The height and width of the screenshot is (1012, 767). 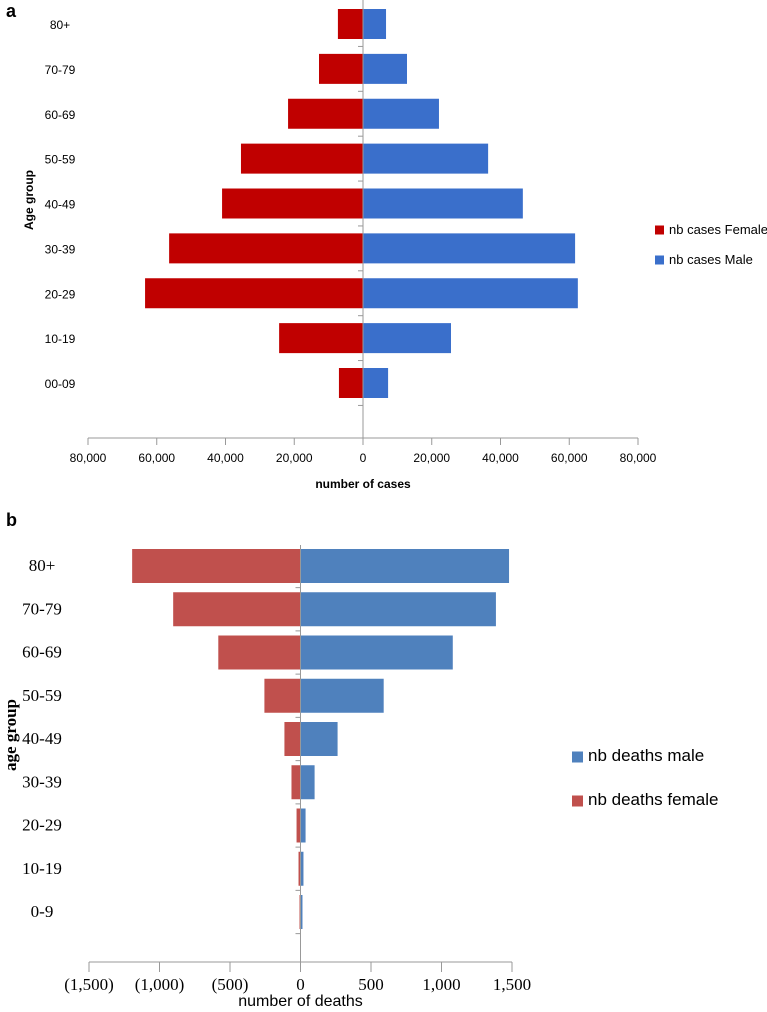 I want to click on bar-nb-cases-male-80+, so click(x=375, y=24).